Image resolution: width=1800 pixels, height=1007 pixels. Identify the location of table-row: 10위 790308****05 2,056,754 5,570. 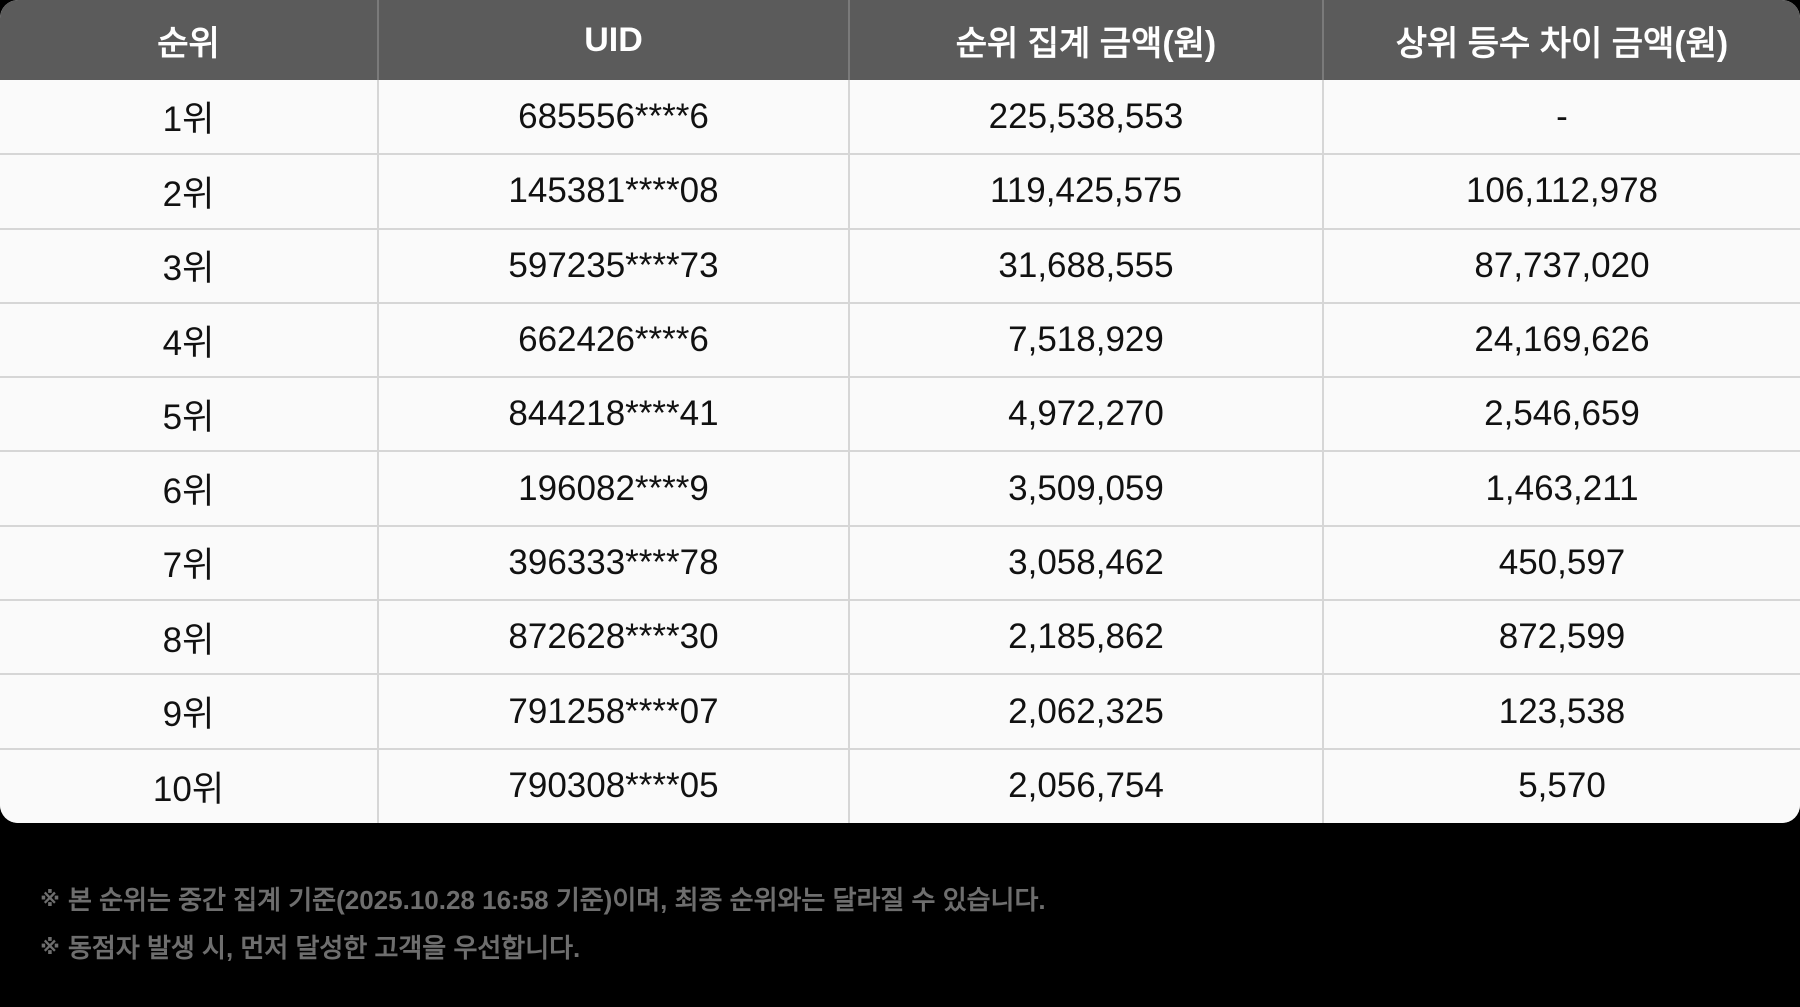
(900, 785).